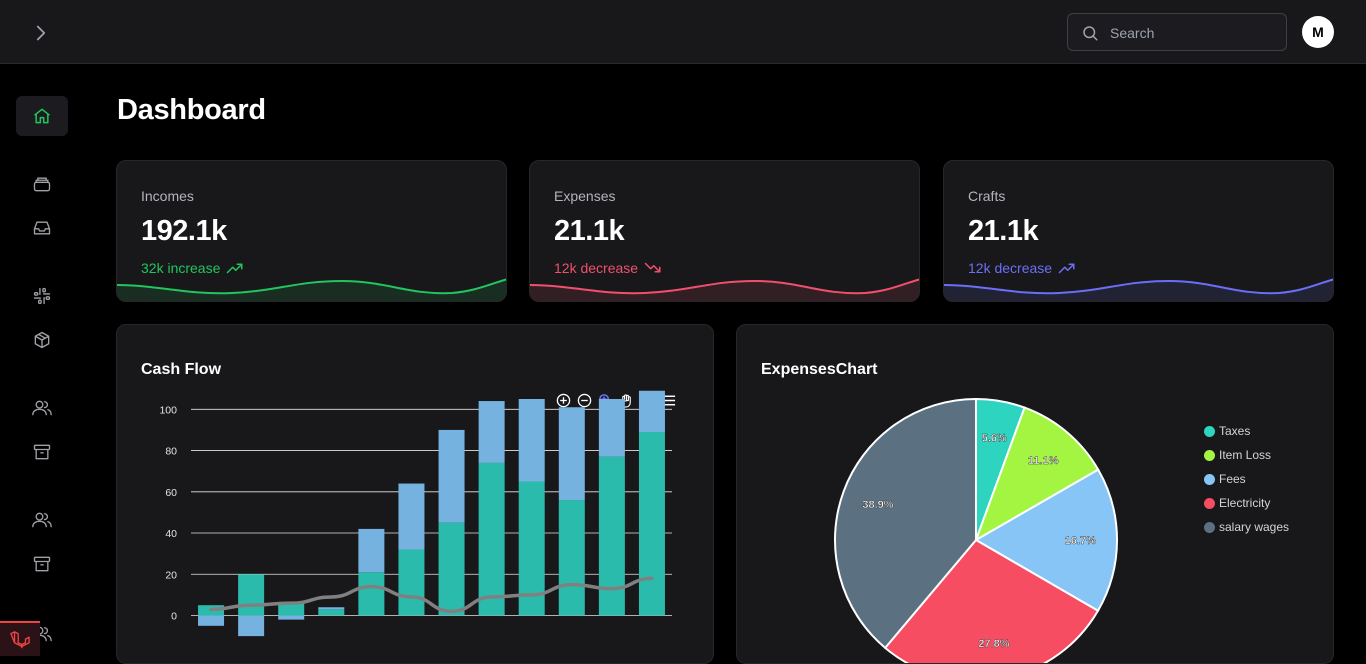 The width and height of the screenshot is (1366, 664). Describe the element at coordinates (42, 184) in the screenshot. I see `sidebar-item-layers` at that location.